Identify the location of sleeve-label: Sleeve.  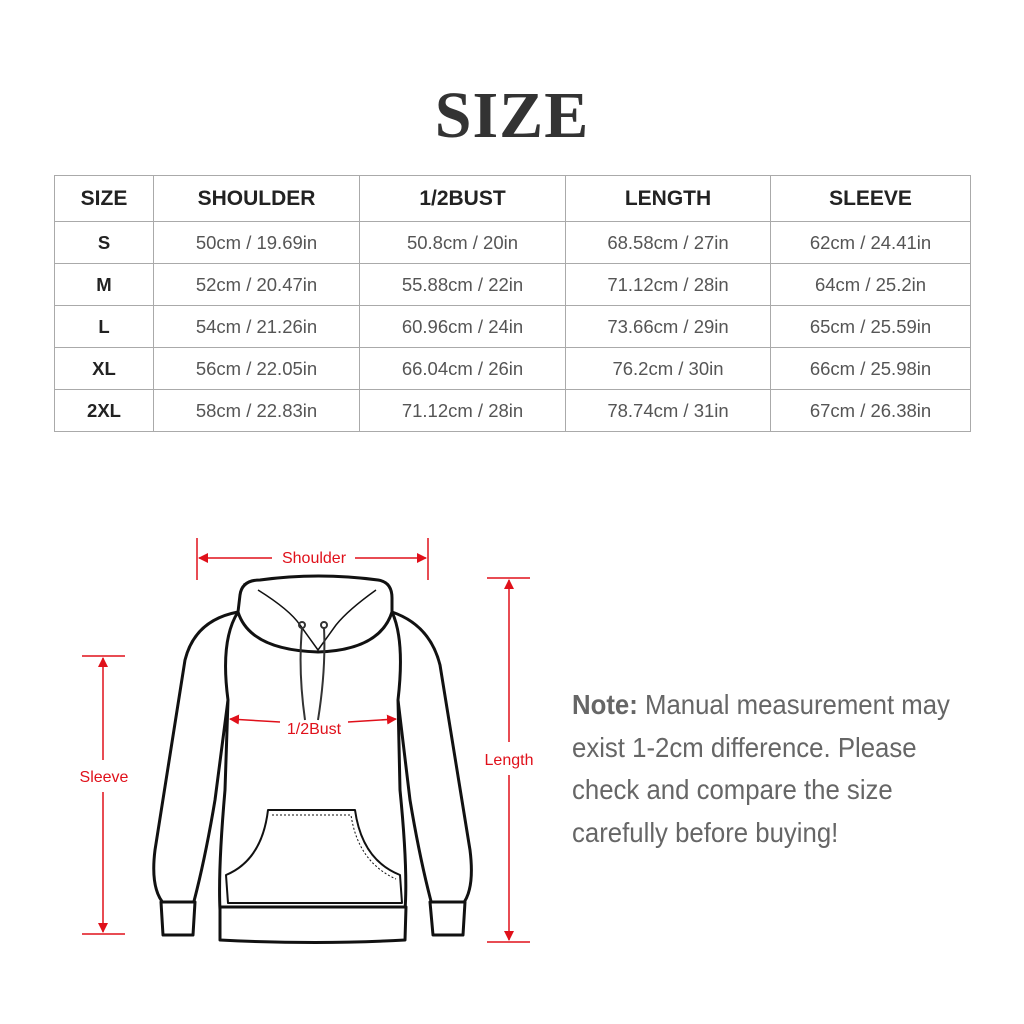
(104, 777).